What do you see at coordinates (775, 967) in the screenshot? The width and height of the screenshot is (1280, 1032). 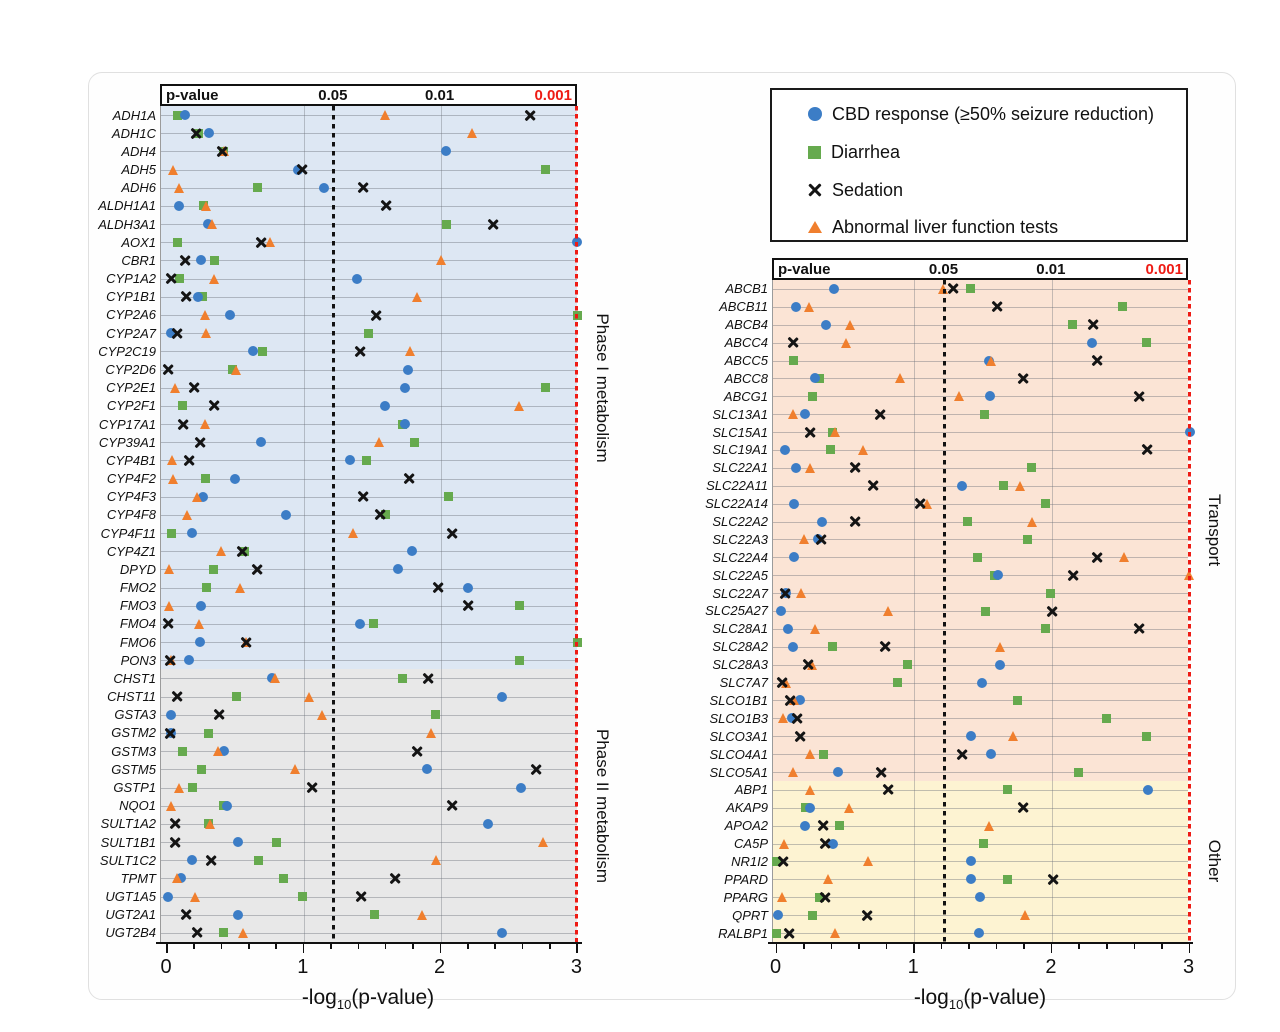 I see `x-axis-tick-label: 0` at bounding box center [775, 967].